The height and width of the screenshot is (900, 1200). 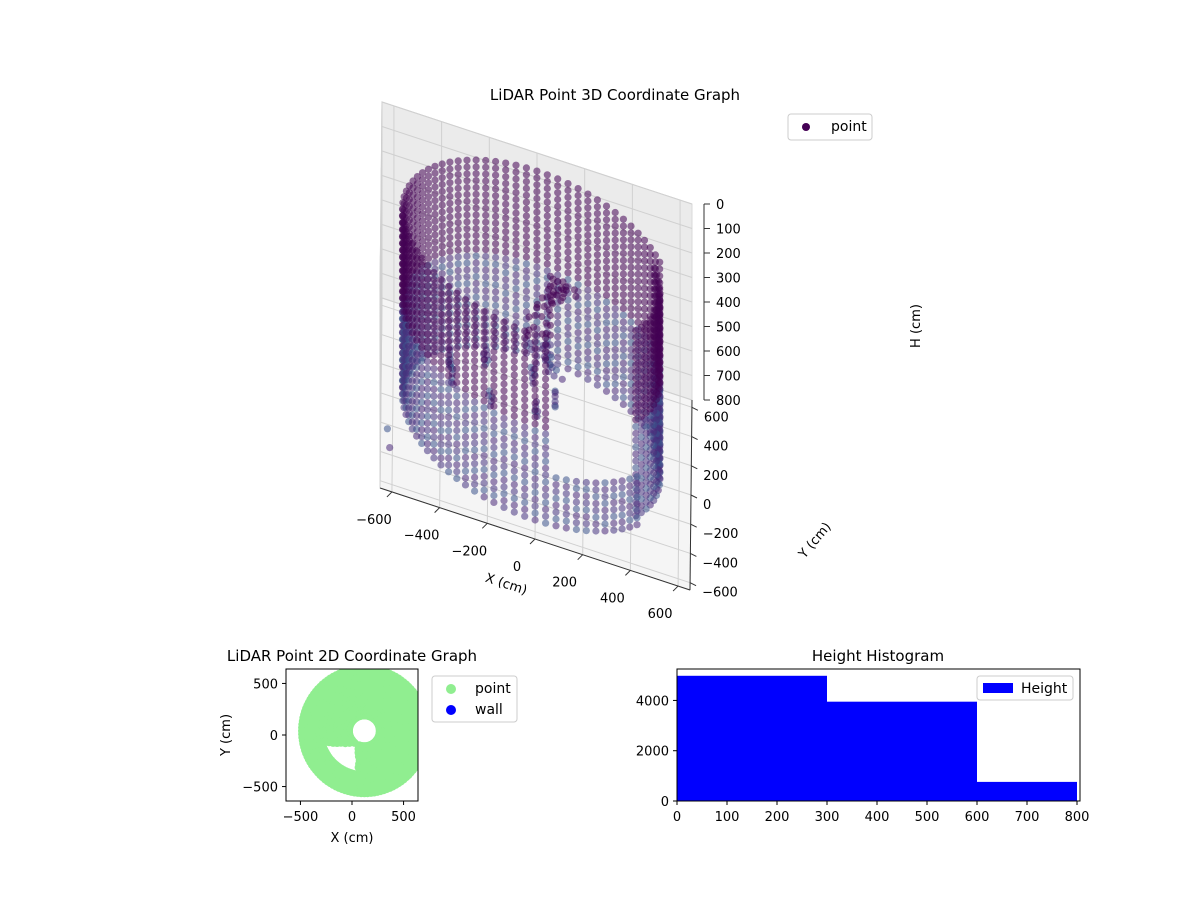 I want to click on chart-2d-points, so click(x=358, y=733).